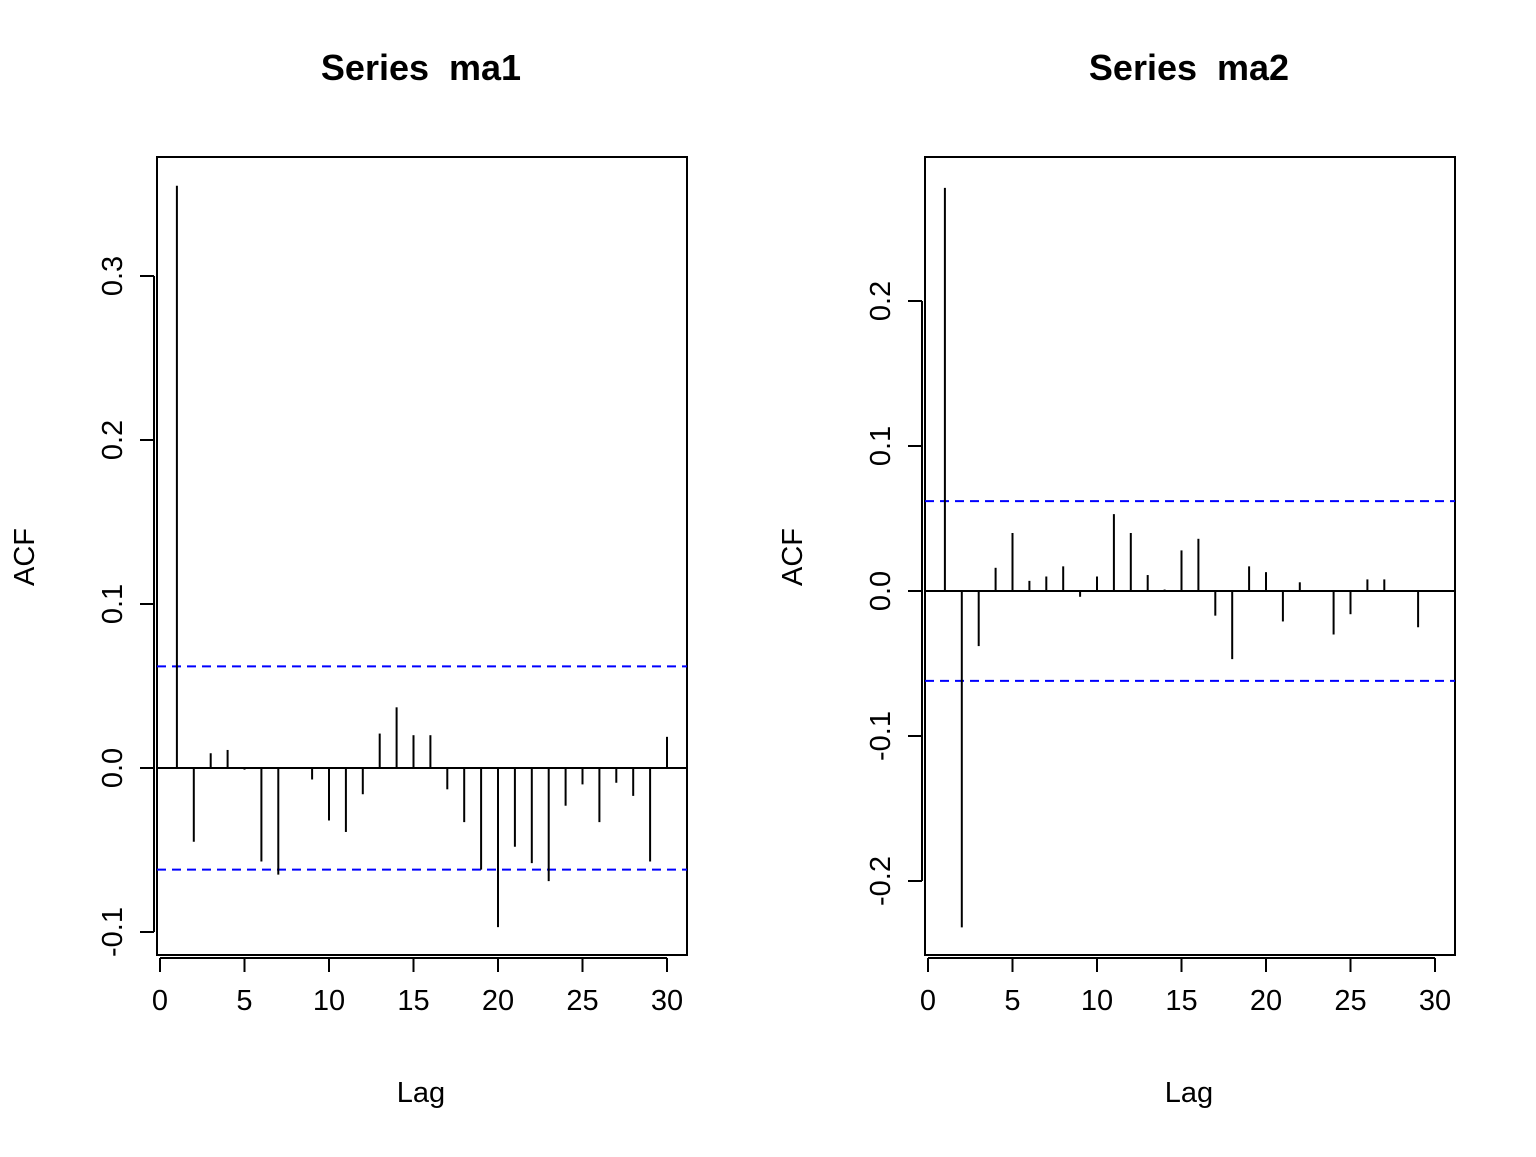  What do you see at coordinates (1189, 67) in the screenshot?
I see `chart-title: Series ma2` at bounding box center [1189, 67].